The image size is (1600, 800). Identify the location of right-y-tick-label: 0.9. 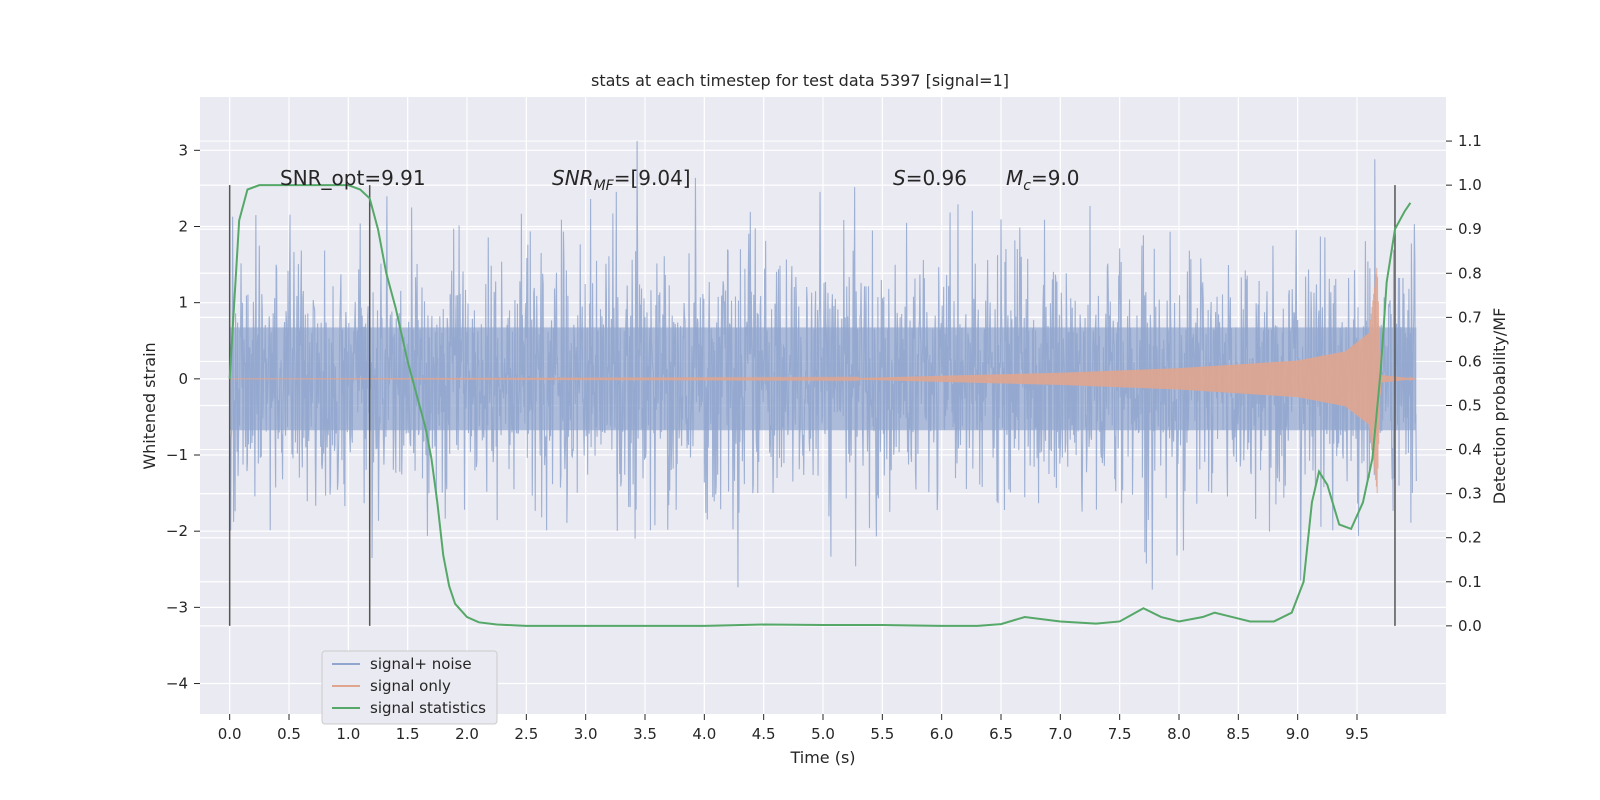
(1470, 229).